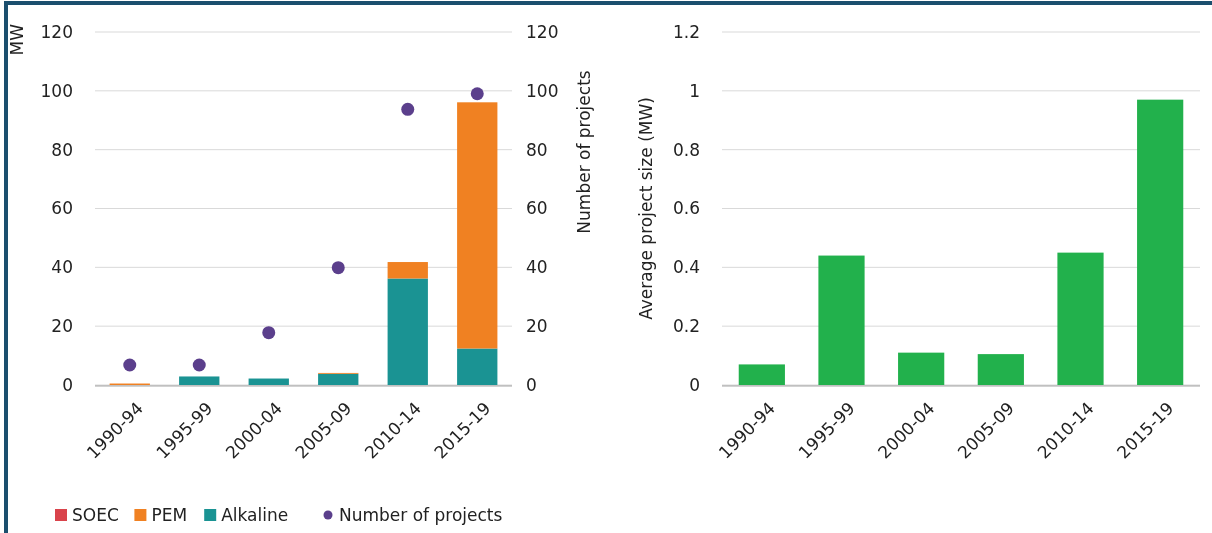 This screenshot has height=533, width=1212. What do you see at coordinates (584, 152) in the screenshot?
I see `y2-axis-title: Number of projects` at bounding box center [584, 152].